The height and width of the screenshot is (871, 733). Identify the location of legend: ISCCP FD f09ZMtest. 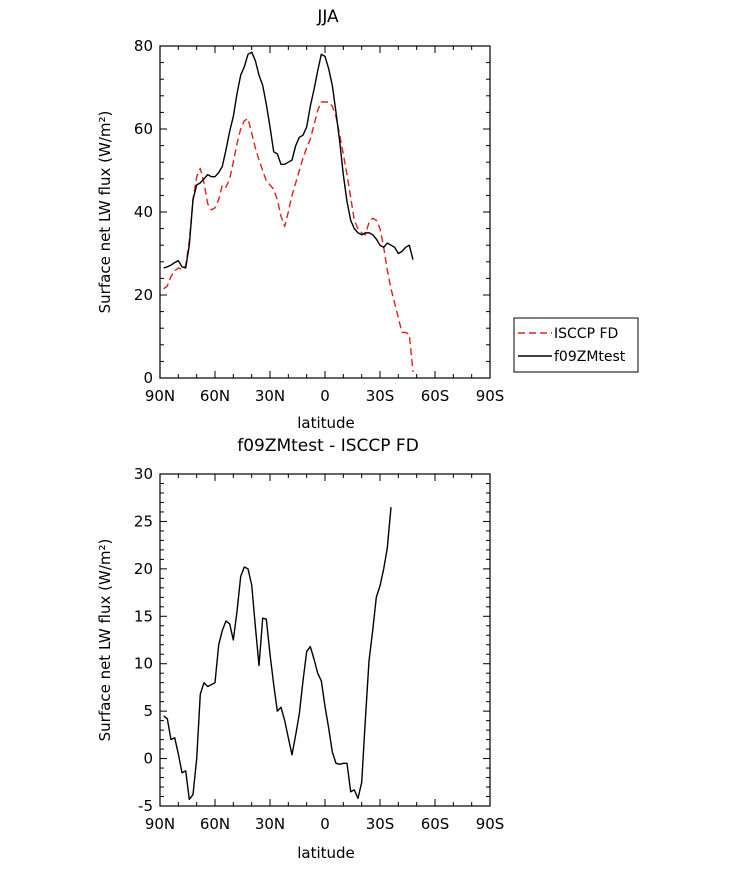
(576, 345).